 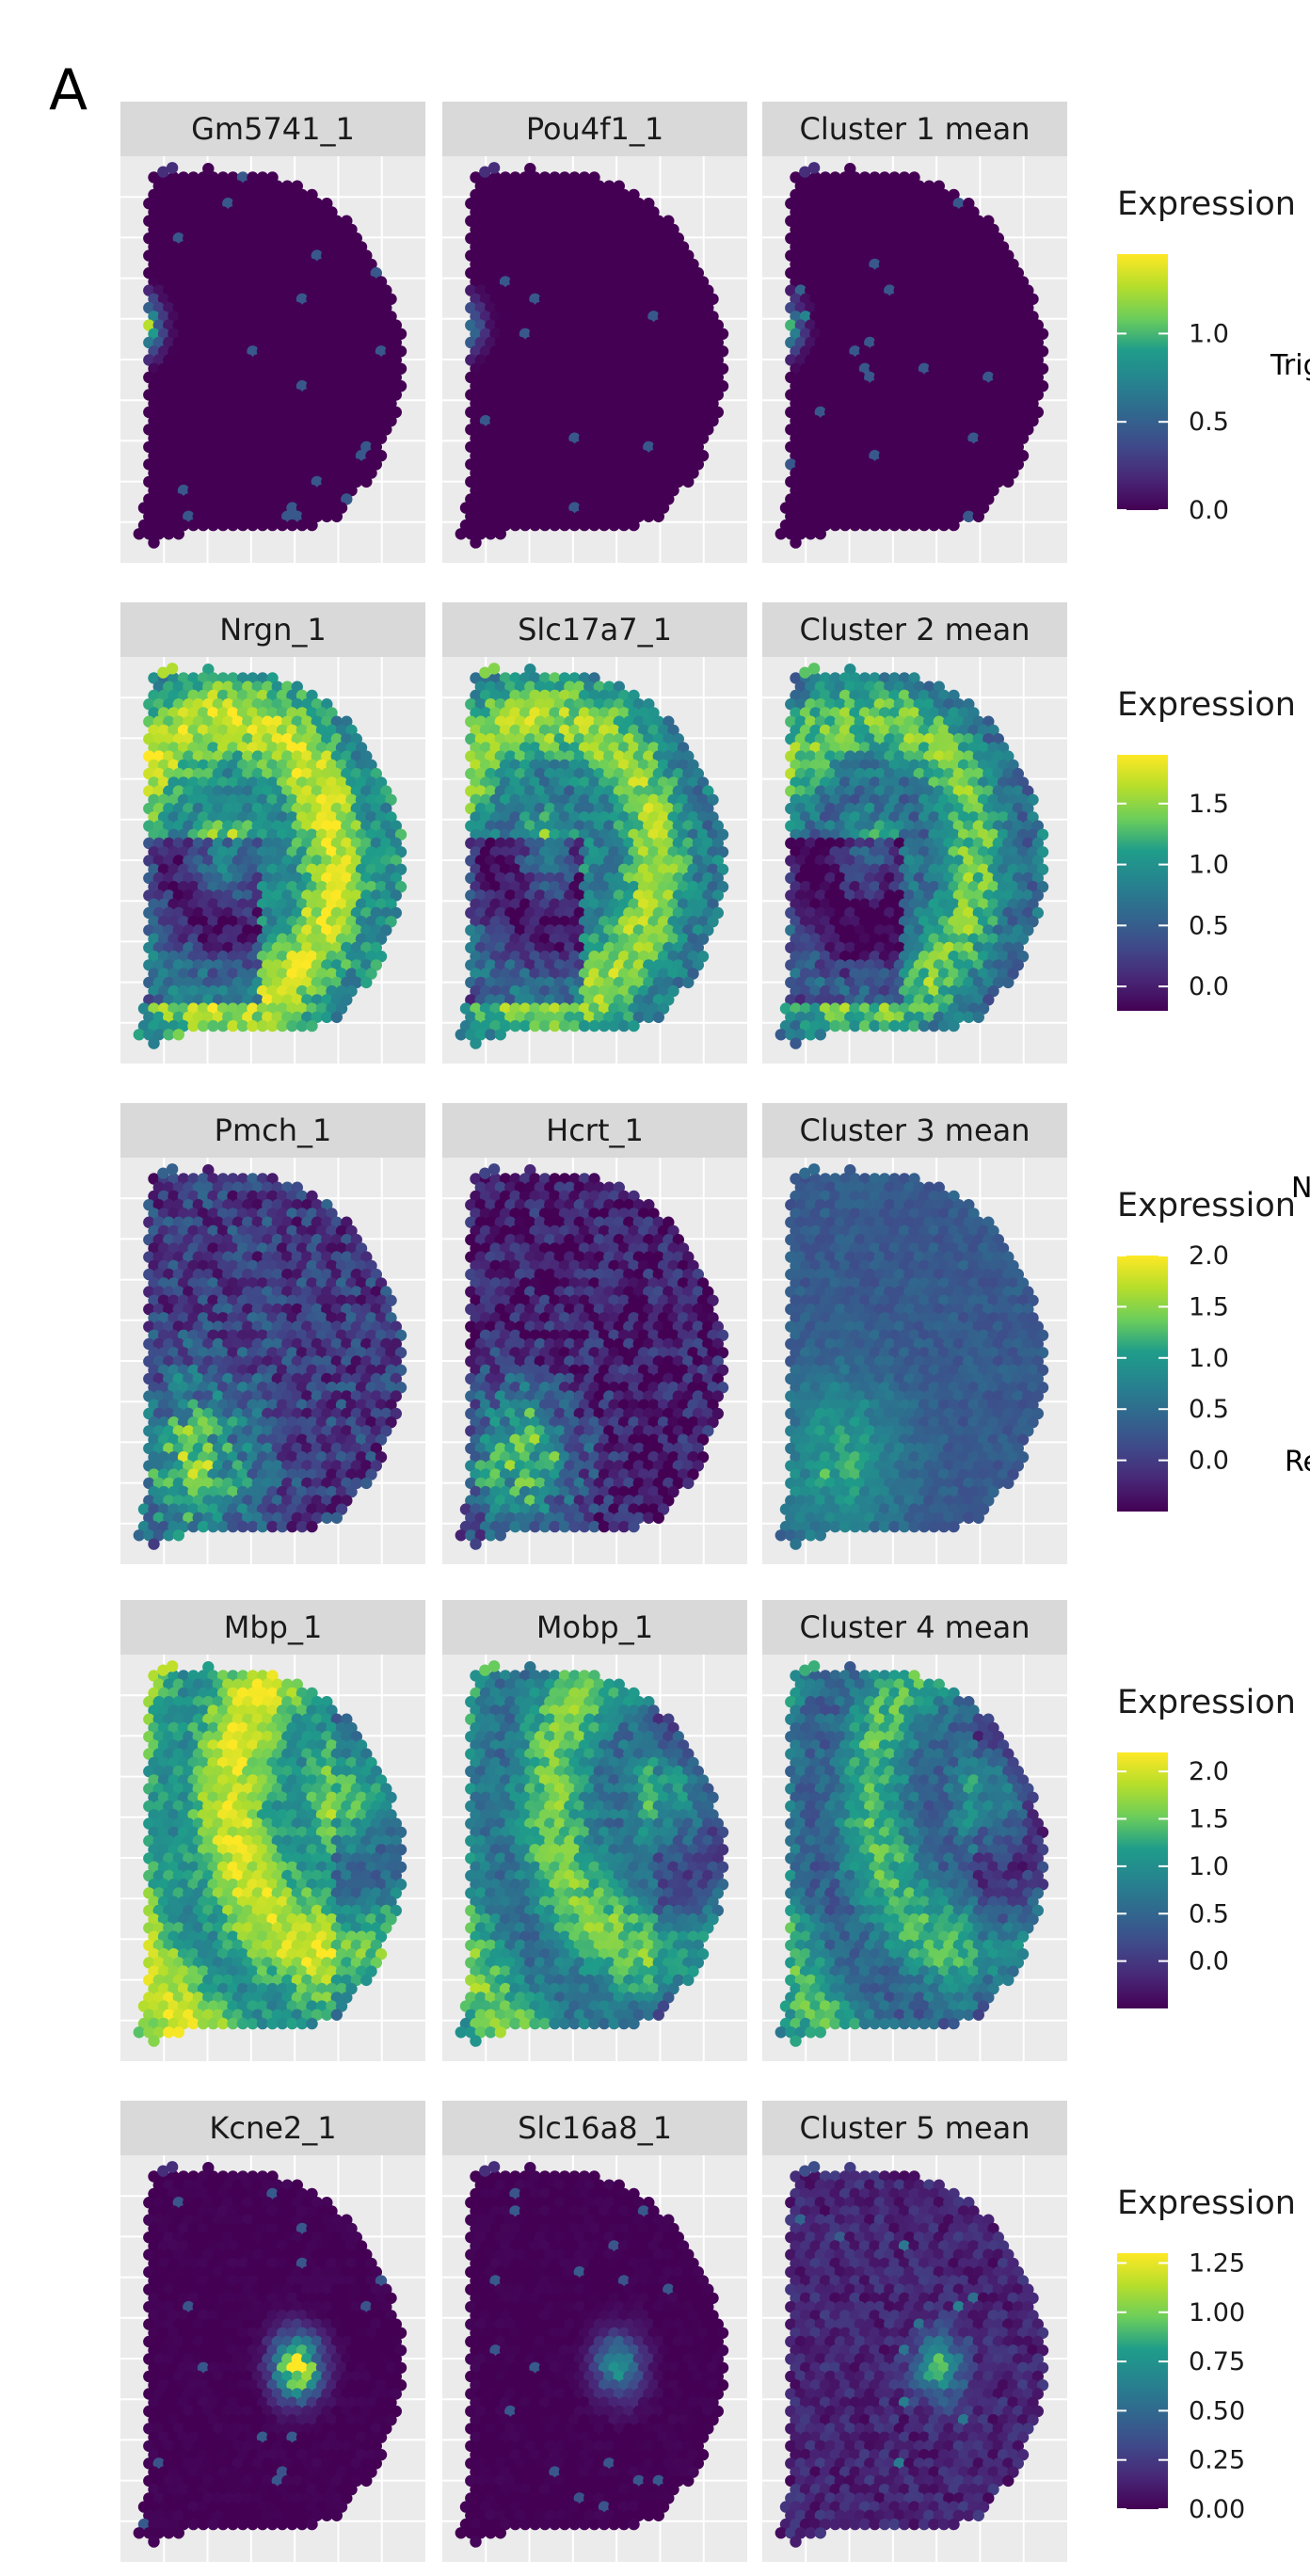 I want to click on facet-panel: Slc17a7_1, so click(x=594, y=833).